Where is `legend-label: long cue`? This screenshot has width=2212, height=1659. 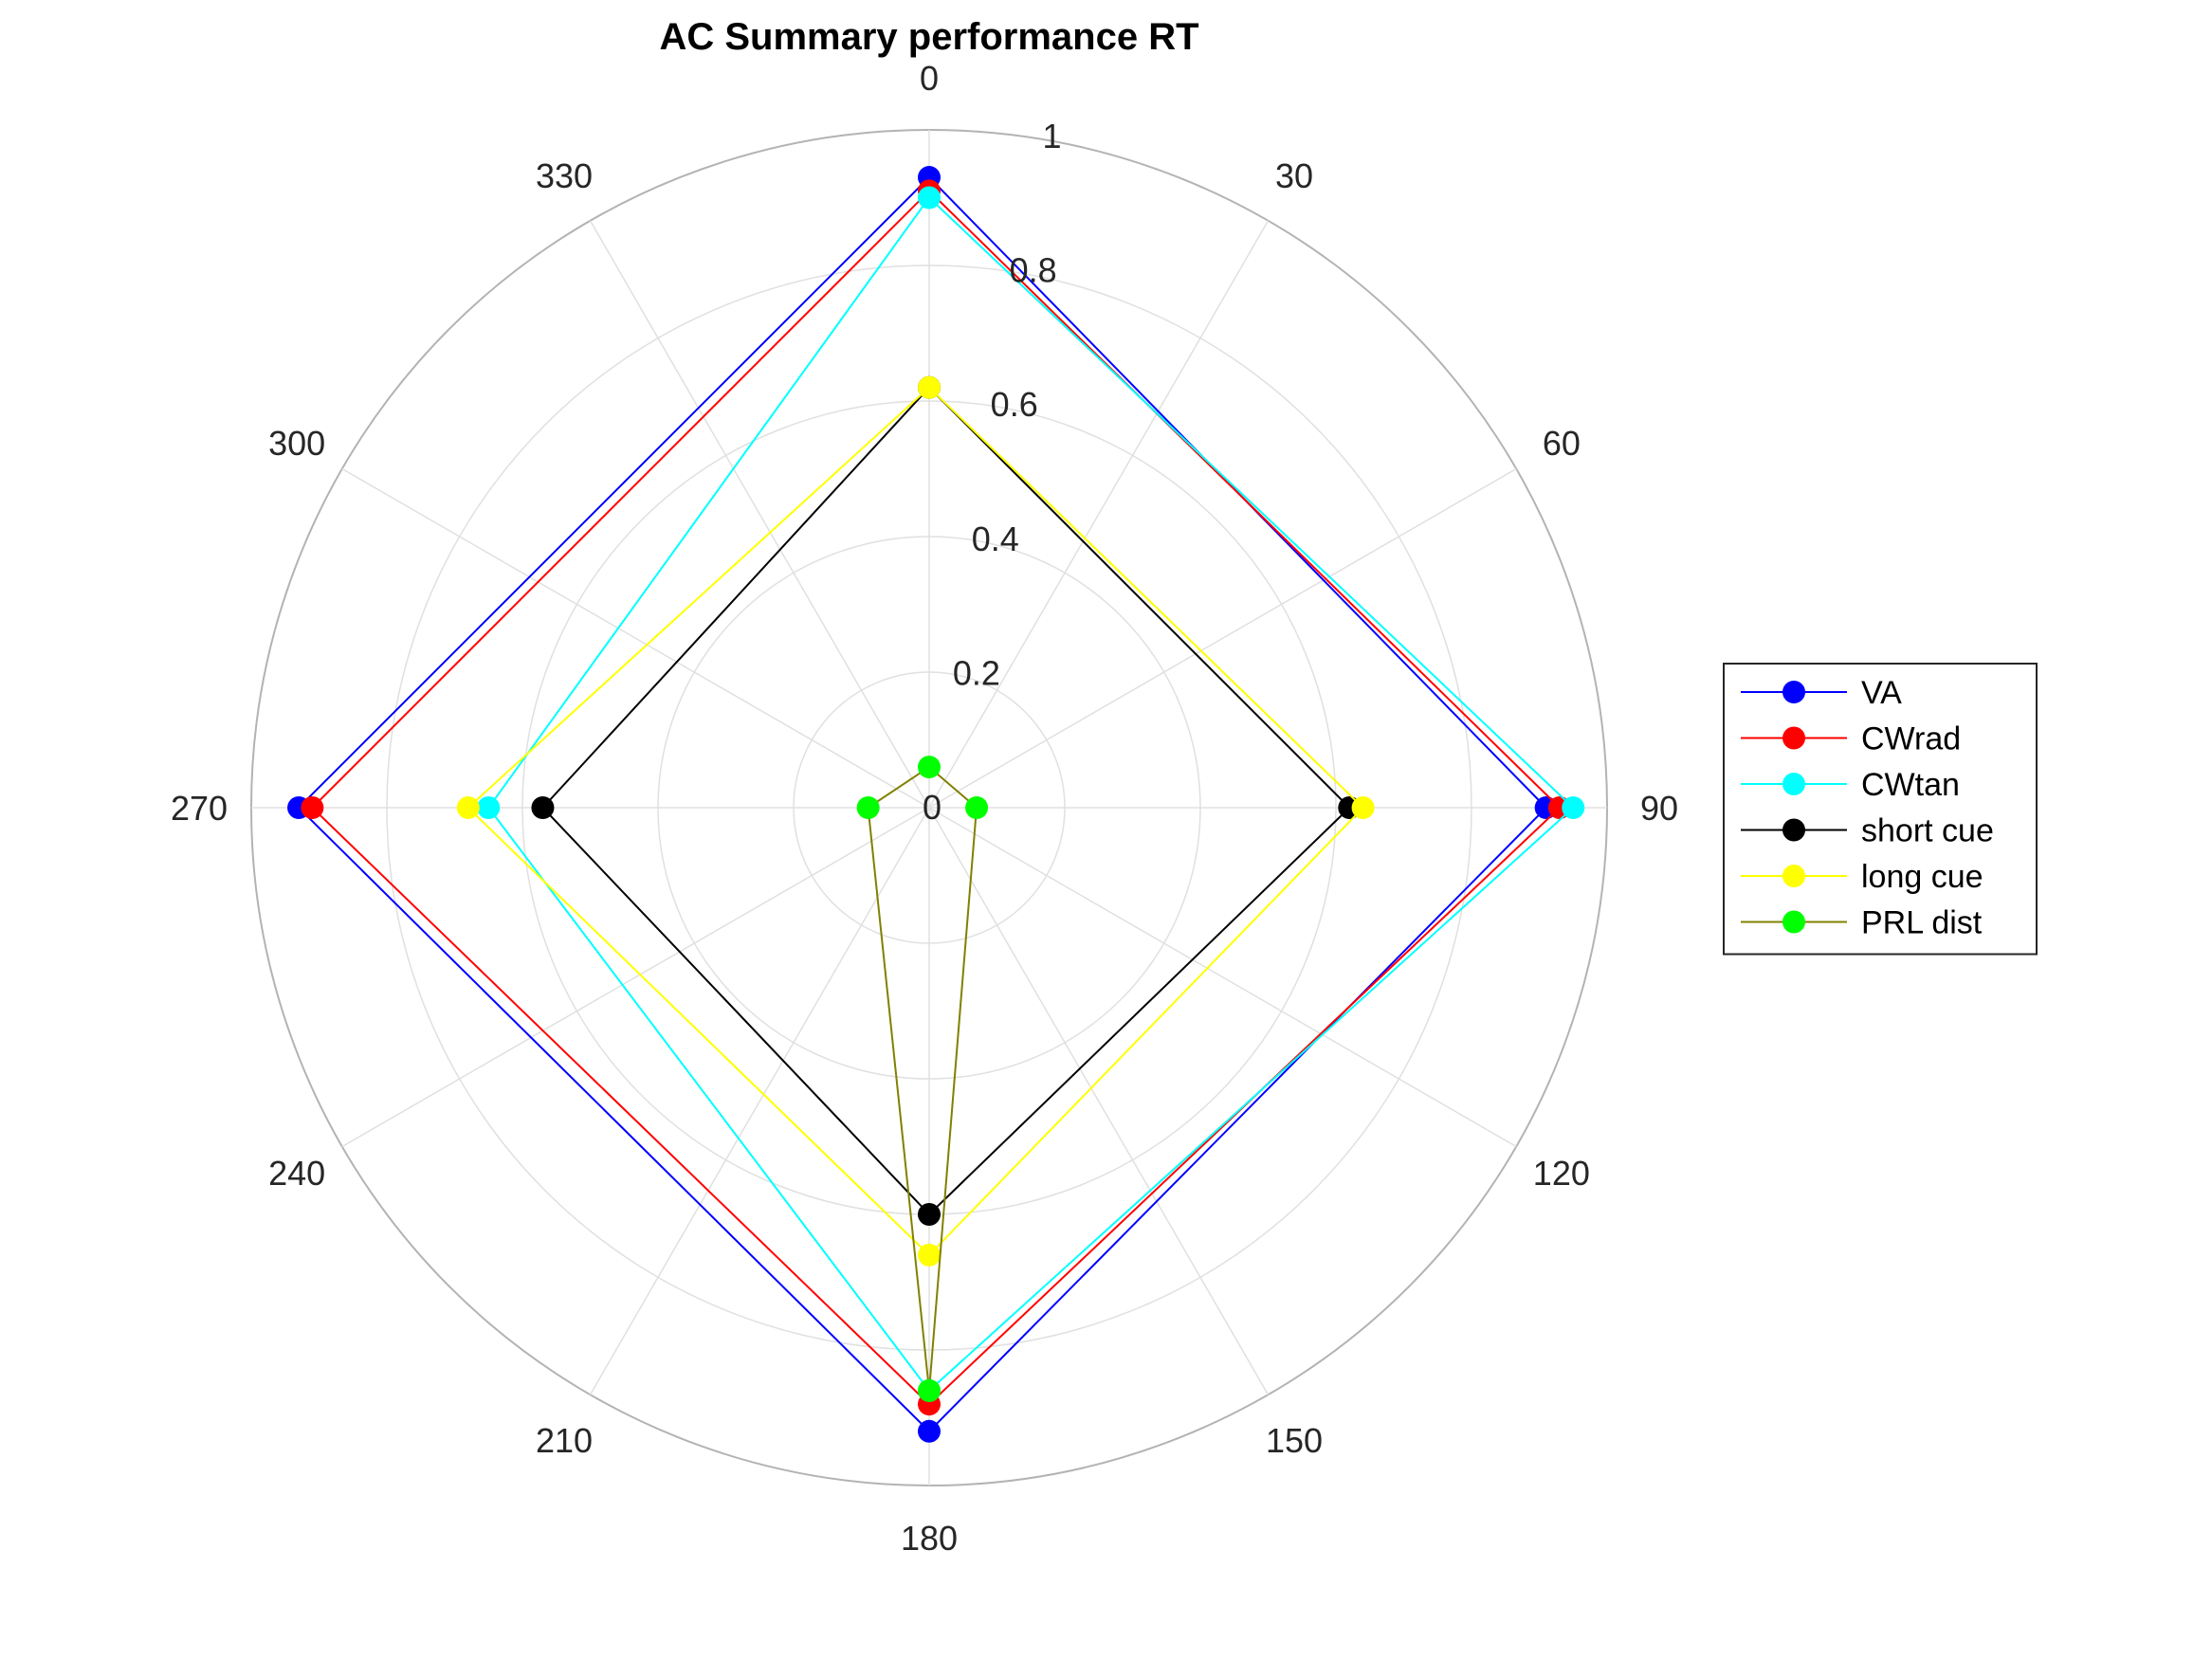 legend-label: long cue is located at coordinates (1922, 877).